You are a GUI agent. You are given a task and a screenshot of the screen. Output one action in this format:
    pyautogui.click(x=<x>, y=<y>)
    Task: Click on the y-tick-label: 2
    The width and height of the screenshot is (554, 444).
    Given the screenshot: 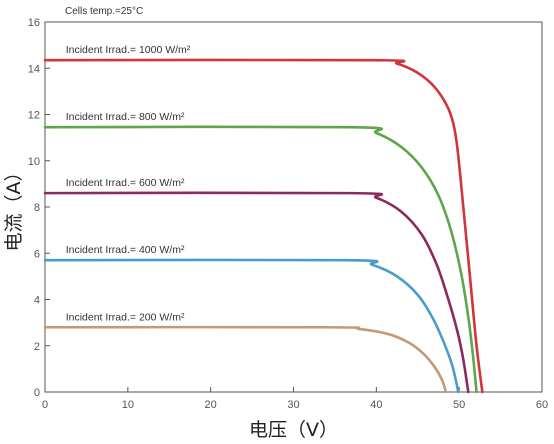 What is the action you would take?
    pyautogui.click(x=37, y=347)
    